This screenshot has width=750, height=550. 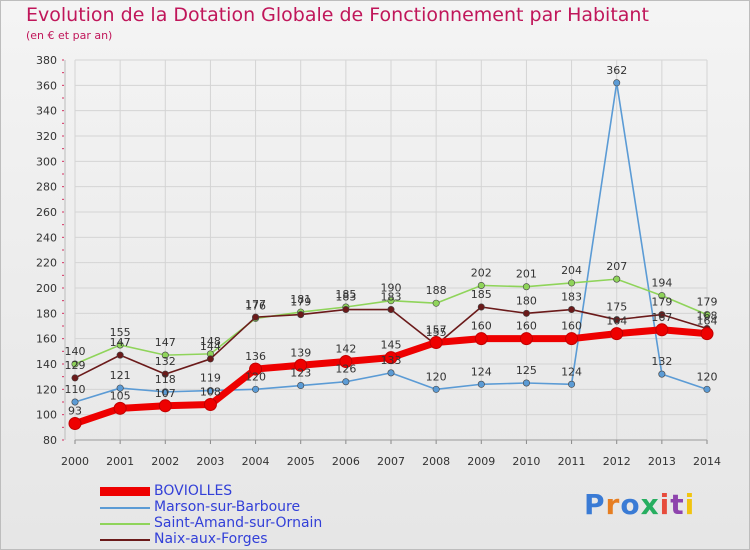 What do you see at coordinates (661, 283) in the screenshot?
I see `data-label-saint-amand-sur-ornain: 194` at bounding box center [661, 283].